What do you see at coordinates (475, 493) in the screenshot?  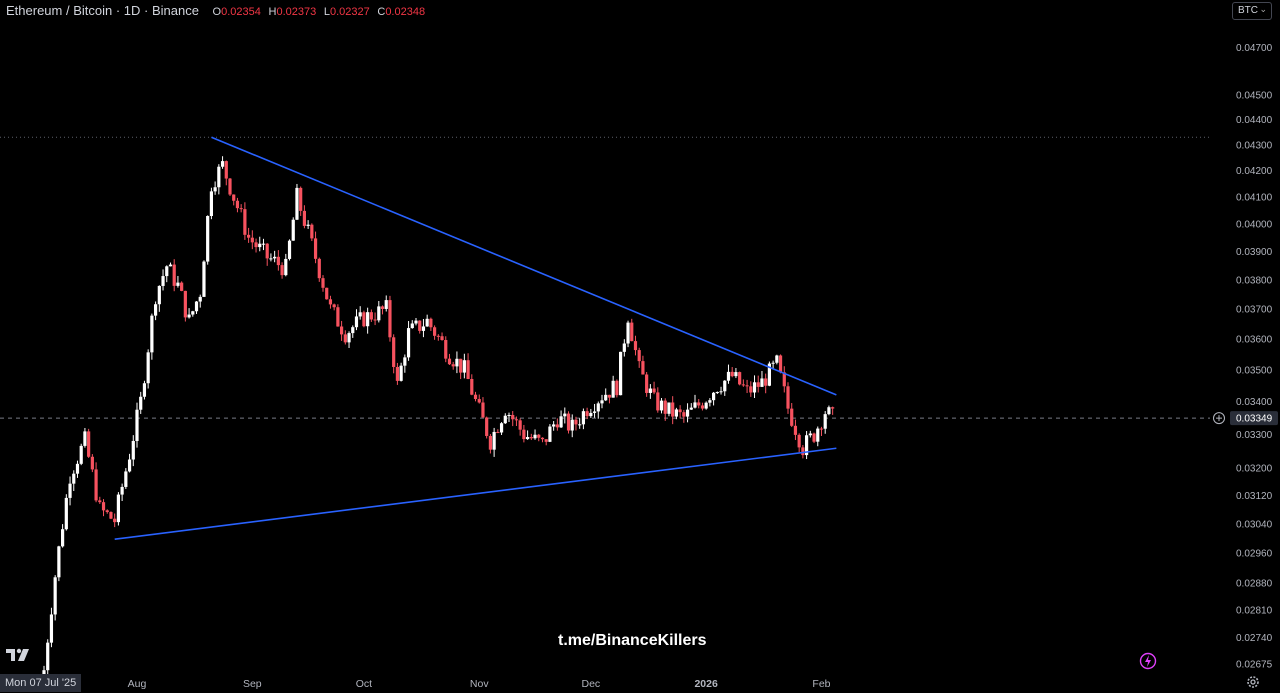 I see `trendline-lower` at bounding box center [475, 493].